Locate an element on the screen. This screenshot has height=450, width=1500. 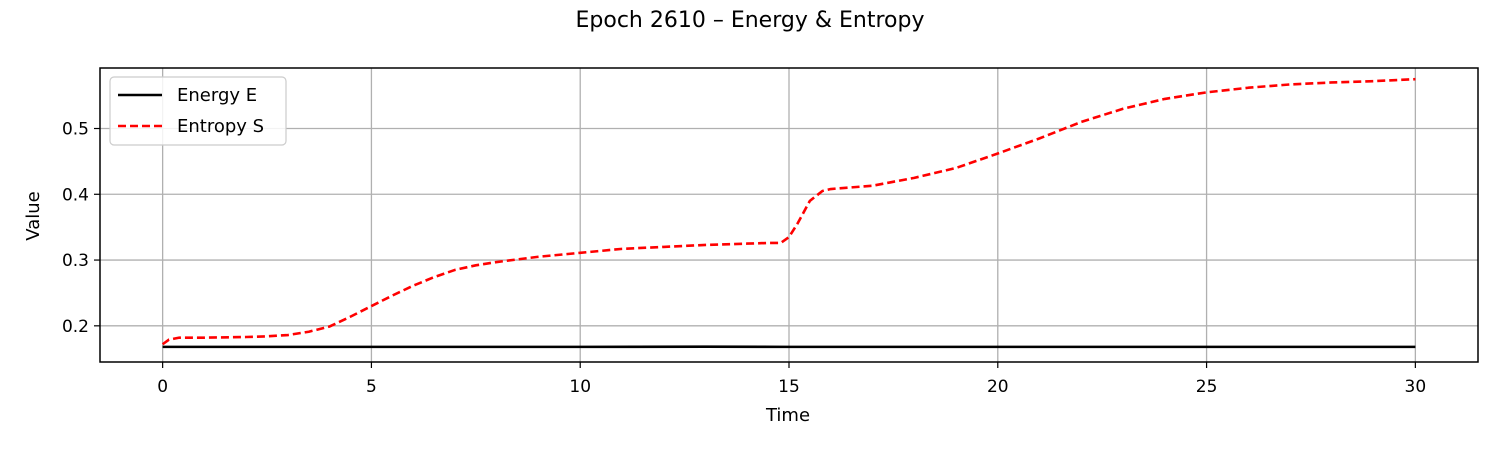
x-tick-label: 10 is located at coordinates (580, 387).